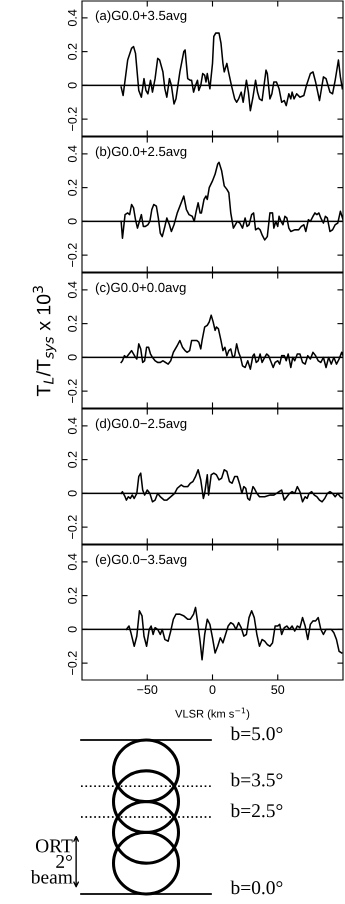 The height and width of the screenshot is (904, 345). What do you see at coordinates (277, 689) in the screenshot?
I see `x-tick-label: 50` at bounding box center [277, 689].